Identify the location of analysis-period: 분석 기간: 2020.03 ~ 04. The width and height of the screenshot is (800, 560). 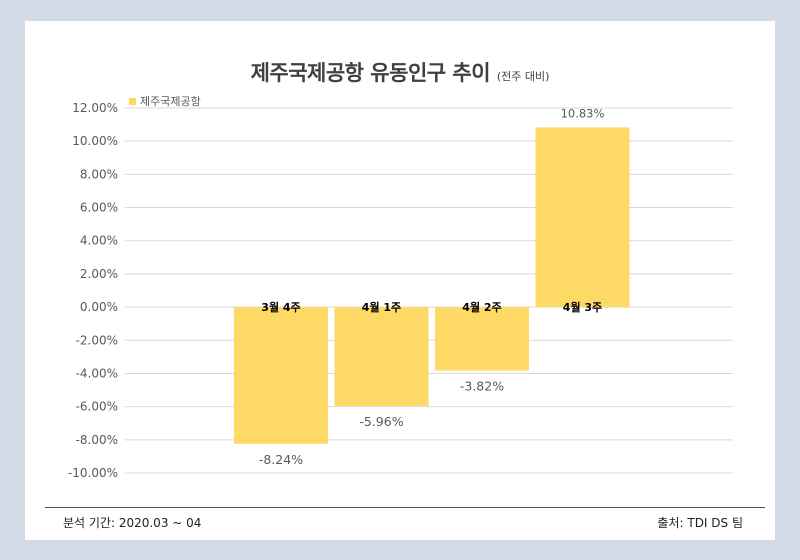
(132, 523).